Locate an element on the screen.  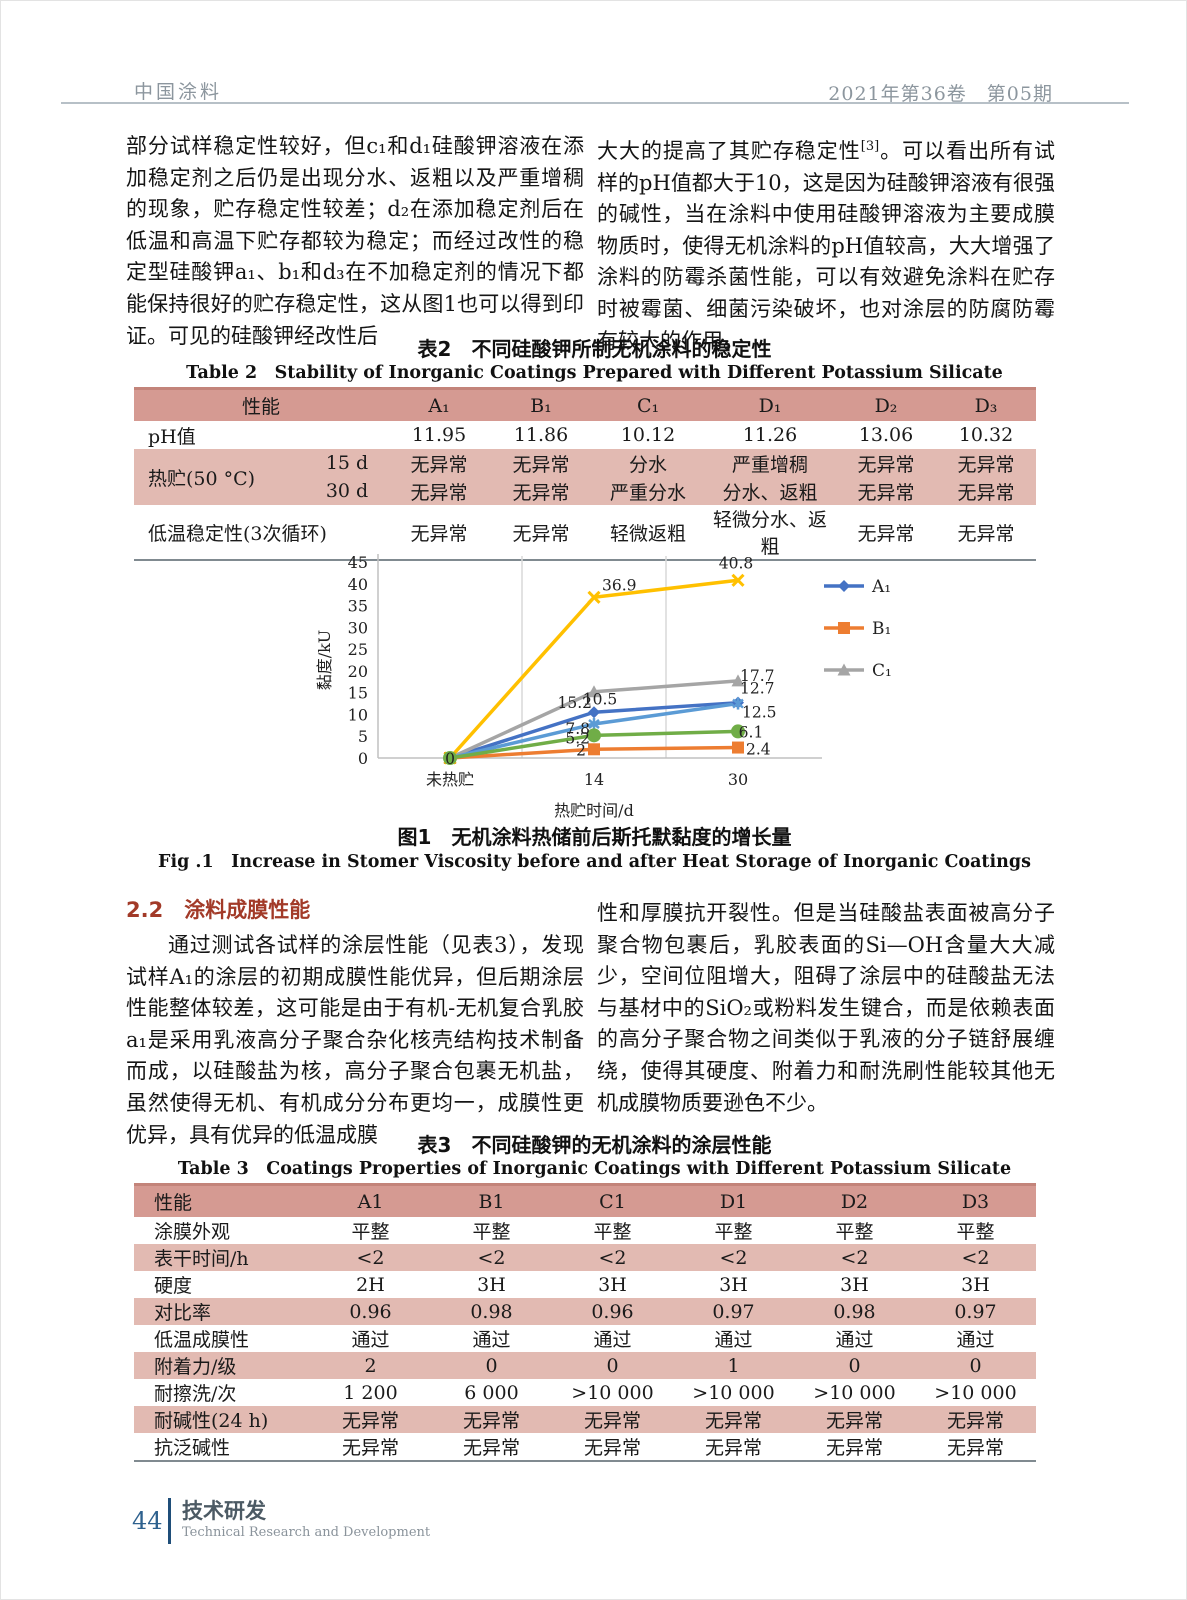
table-cell: 严重增稠 is located at coordinates (770, 464).